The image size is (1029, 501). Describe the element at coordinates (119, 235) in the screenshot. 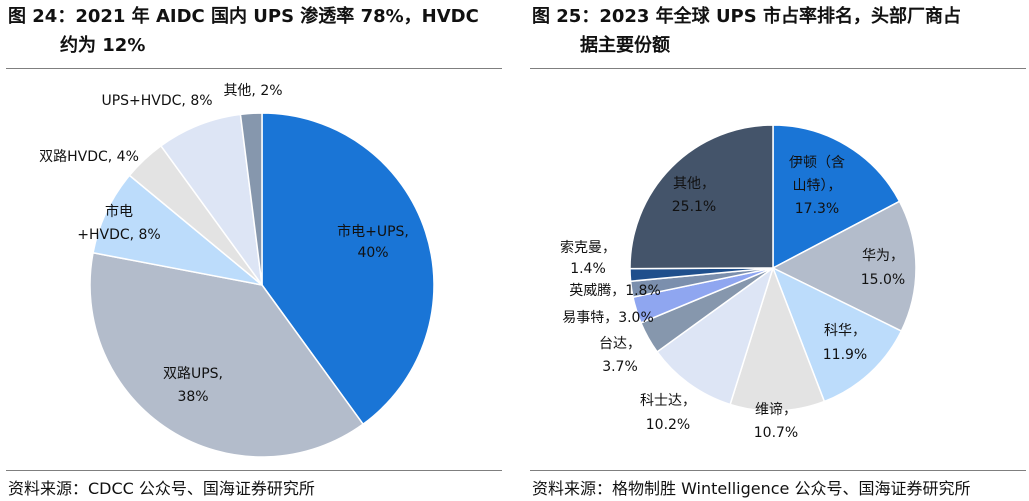

I see `pie0-label-2-value: +HVDC, 8%` at that location.